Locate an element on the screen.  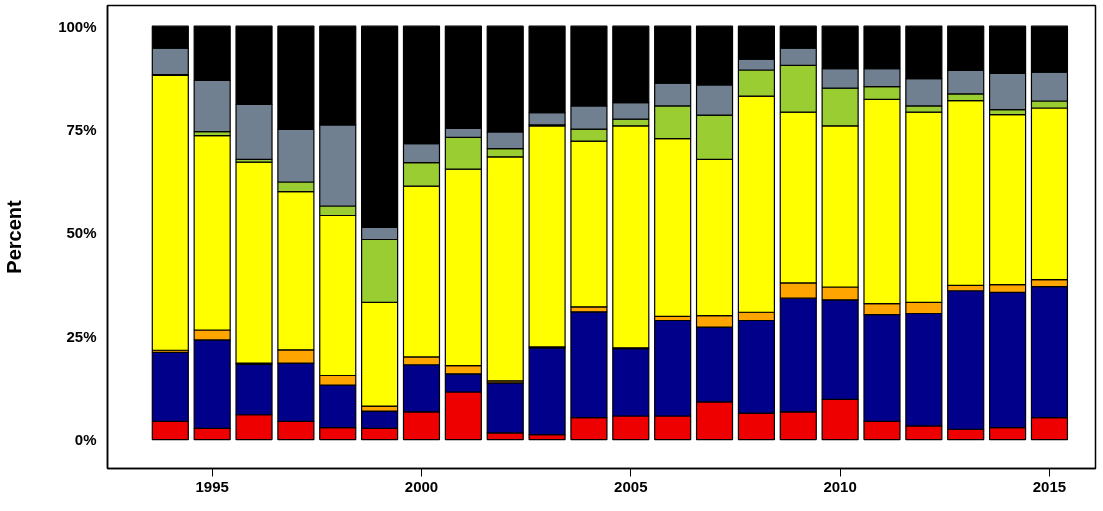
y-tick-label: 75% is located at coordinates (81, 130).